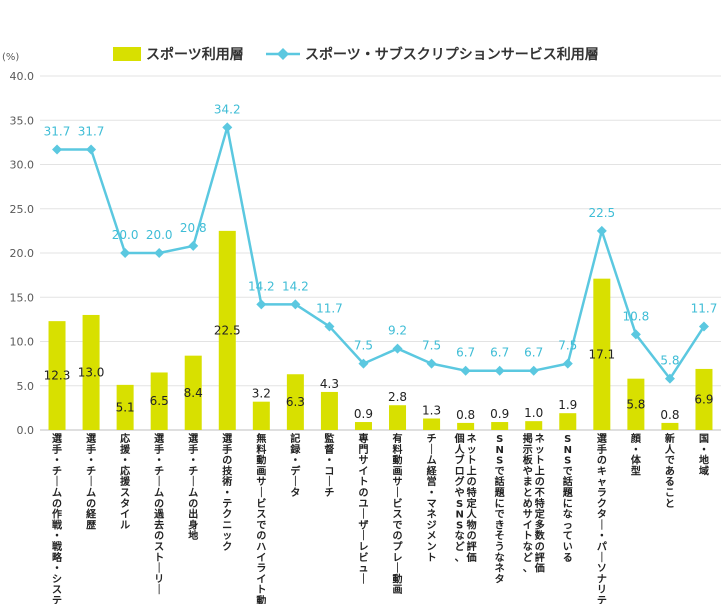 The image size is (726, 604). What do you see at coordinates (500, 481) in the screenshot?
I see `category-label-char: 話` at bounding box center [500, 481].